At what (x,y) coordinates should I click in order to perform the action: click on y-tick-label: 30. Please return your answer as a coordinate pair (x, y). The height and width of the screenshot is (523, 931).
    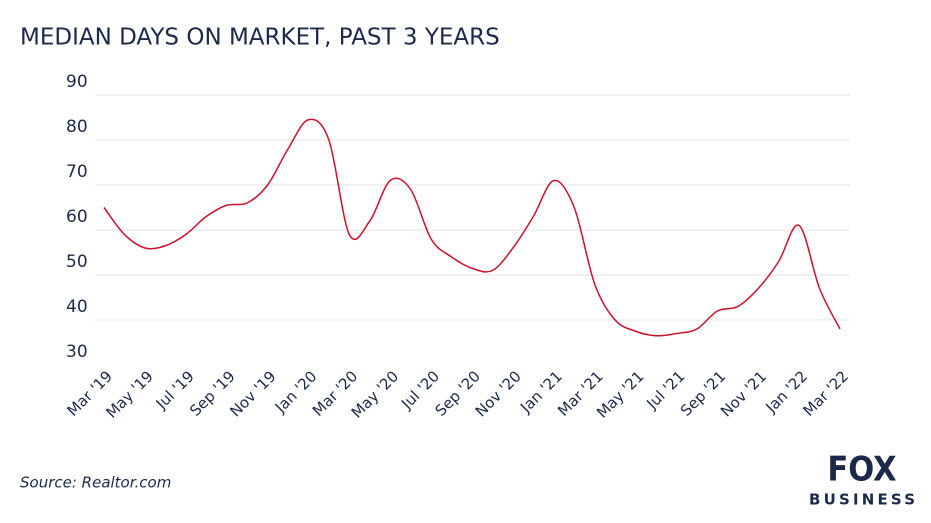
    Looking at the image, I should click on (77, 352).